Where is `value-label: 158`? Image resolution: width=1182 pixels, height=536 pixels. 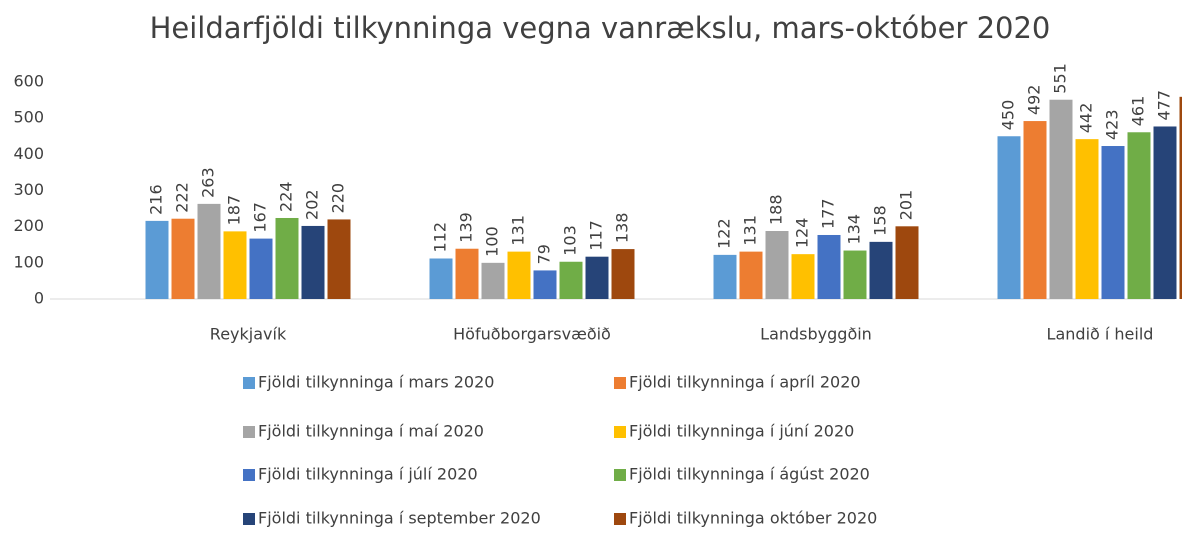 value-label: 158 is located at coordinates (880, 220).